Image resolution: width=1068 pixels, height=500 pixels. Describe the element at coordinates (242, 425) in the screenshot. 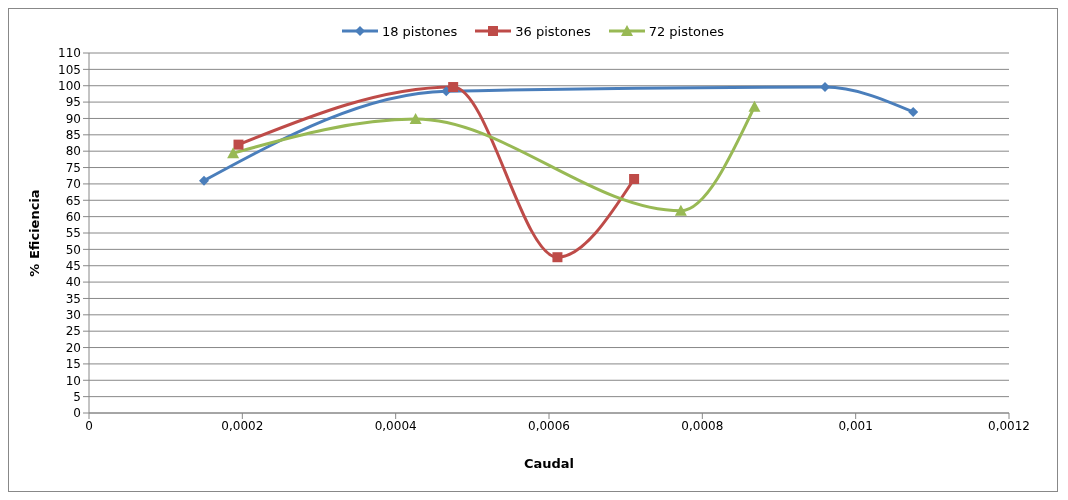

I see `x-tick-label: 0,0002` at that location.